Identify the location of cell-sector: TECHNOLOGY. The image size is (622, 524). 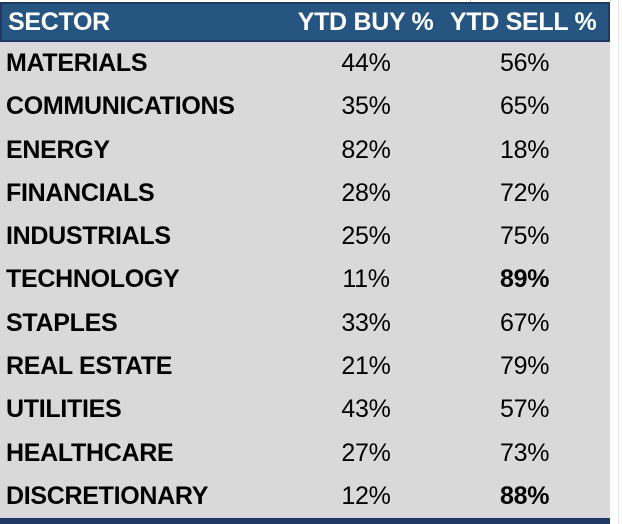
(93, 279).